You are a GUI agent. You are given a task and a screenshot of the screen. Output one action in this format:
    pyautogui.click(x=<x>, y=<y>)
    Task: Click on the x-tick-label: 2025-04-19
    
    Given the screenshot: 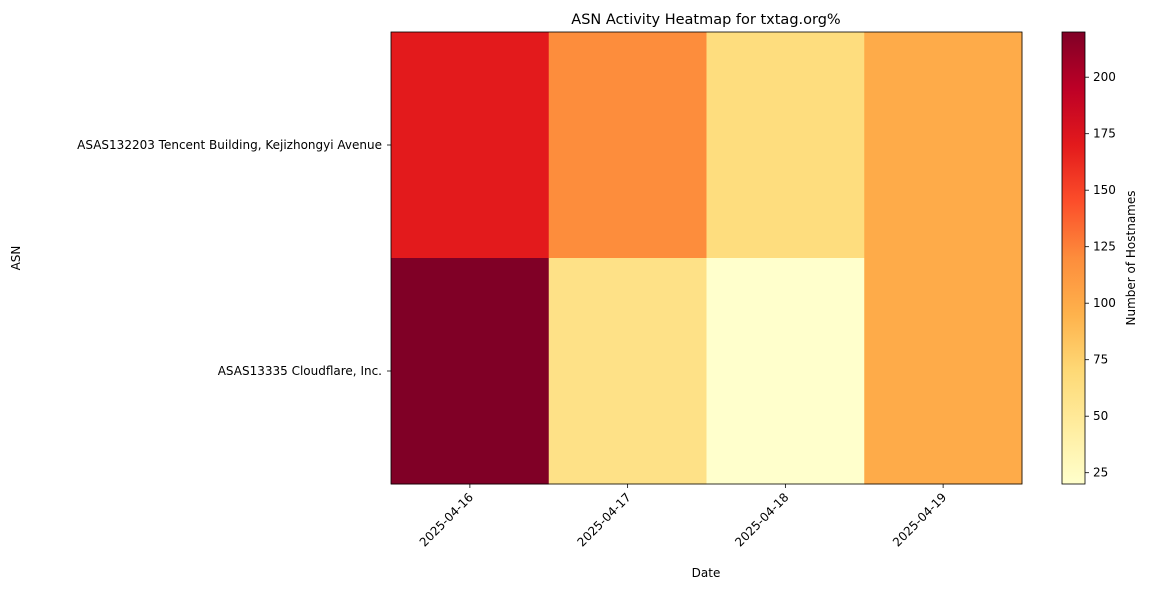 What is the action you would take?
    pyautogui.click(x=919, y=519)
    